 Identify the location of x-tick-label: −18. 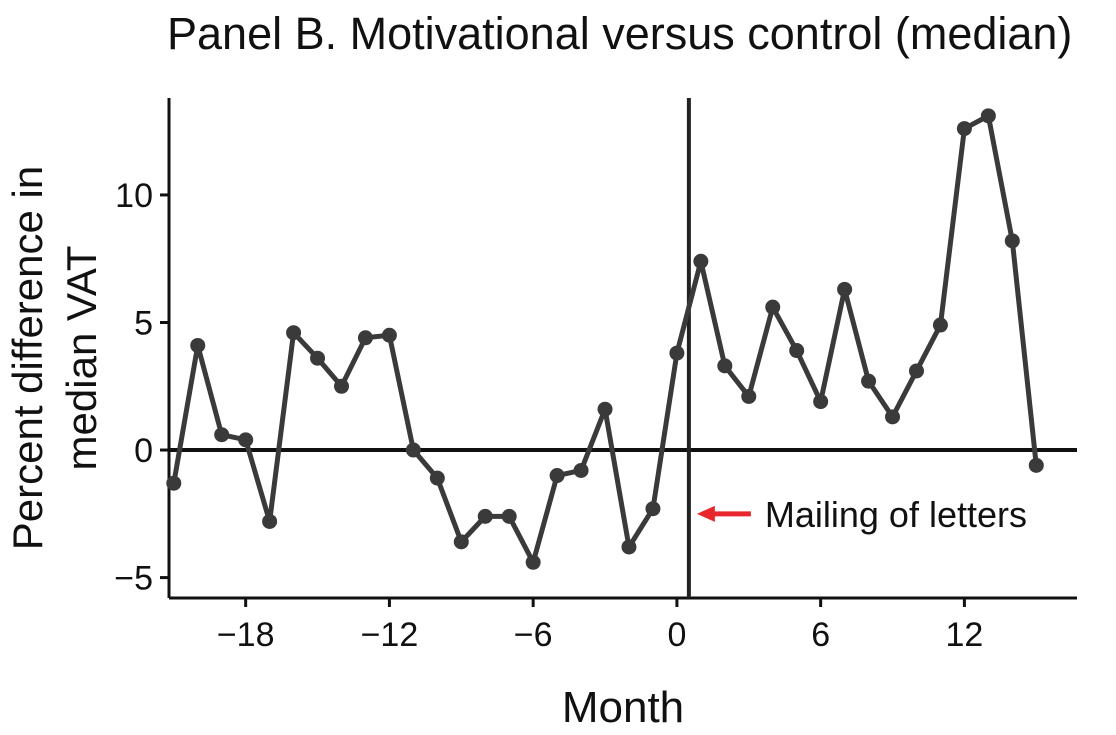
(246, 635).